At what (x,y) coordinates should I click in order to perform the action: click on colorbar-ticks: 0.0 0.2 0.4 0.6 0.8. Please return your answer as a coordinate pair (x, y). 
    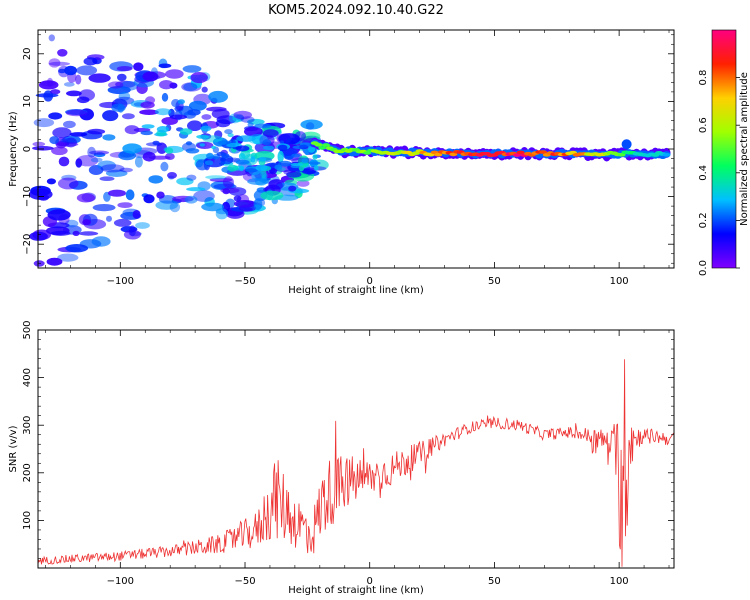
    Looking at the image, I should click on (719, 173).